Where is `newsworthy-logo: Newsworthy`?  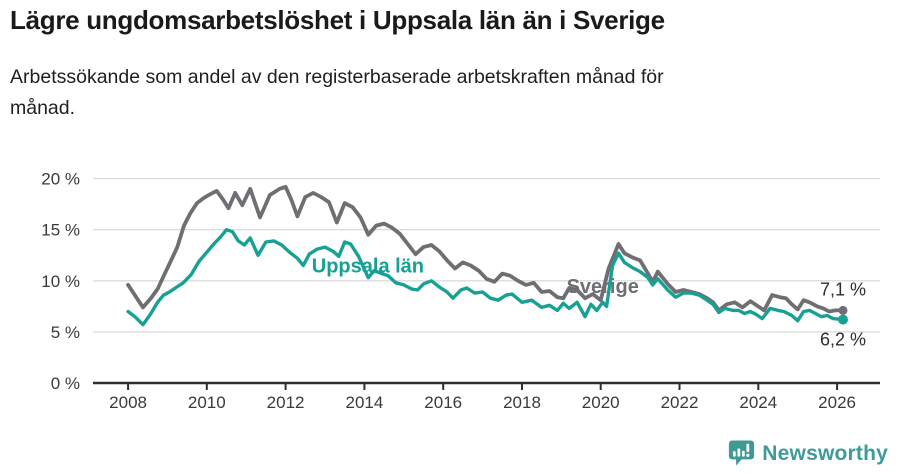 newsworthy-logo: Newsworthy is located at coordinates (808, 453).